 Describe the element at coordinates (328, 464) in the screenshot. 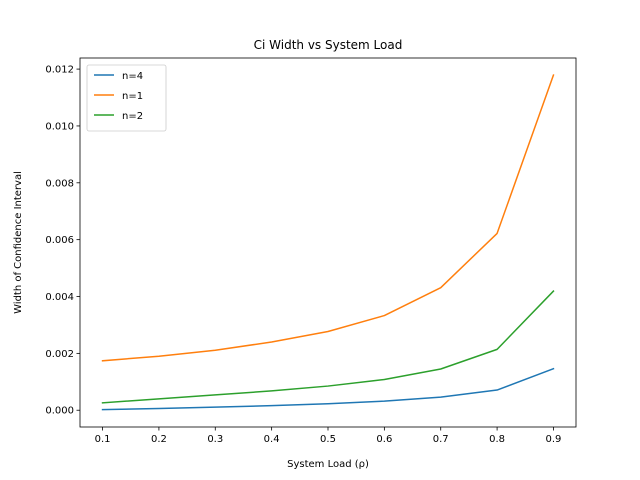

I see `x-axis-label: System Load (ρ)` at that location.